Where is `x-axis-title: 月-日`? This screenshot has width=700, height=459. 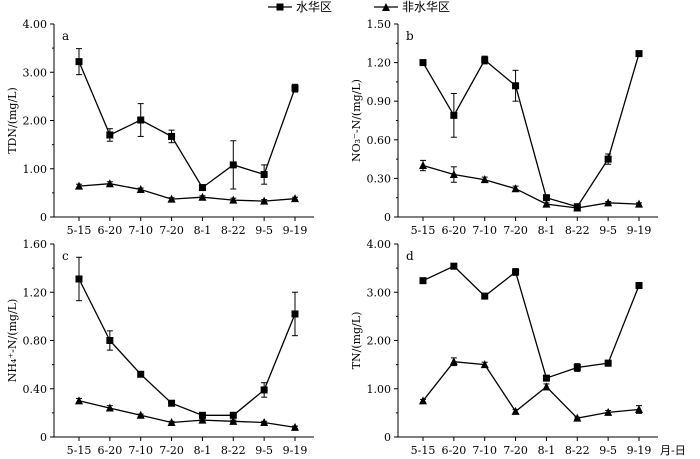 x-axis-title: 月-日 is located at coordinates (673, 450).